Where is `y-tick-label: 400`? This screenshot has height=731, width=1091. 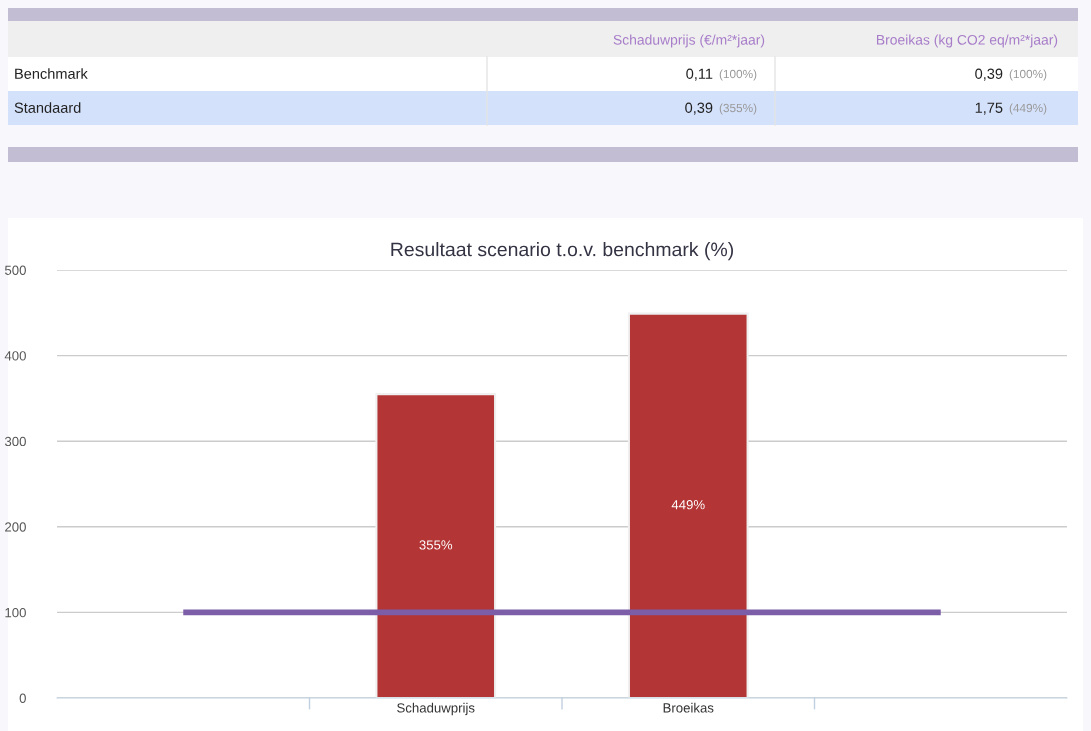
y-tick-label: 400 is located at coordinates (15, 356).